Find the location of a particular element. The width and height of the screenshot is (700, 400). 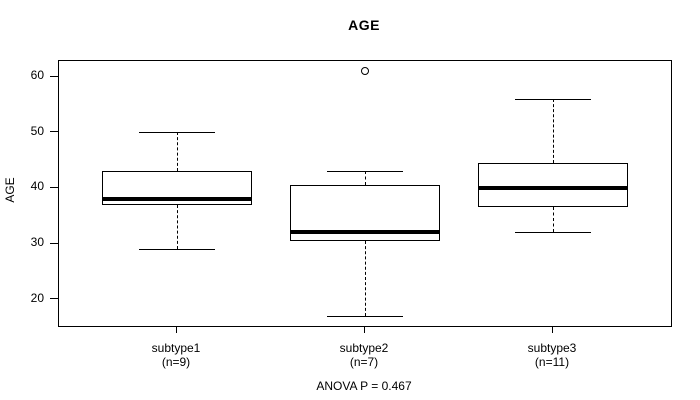

y-tick-label: 60 is located at coordinates (37, 75).